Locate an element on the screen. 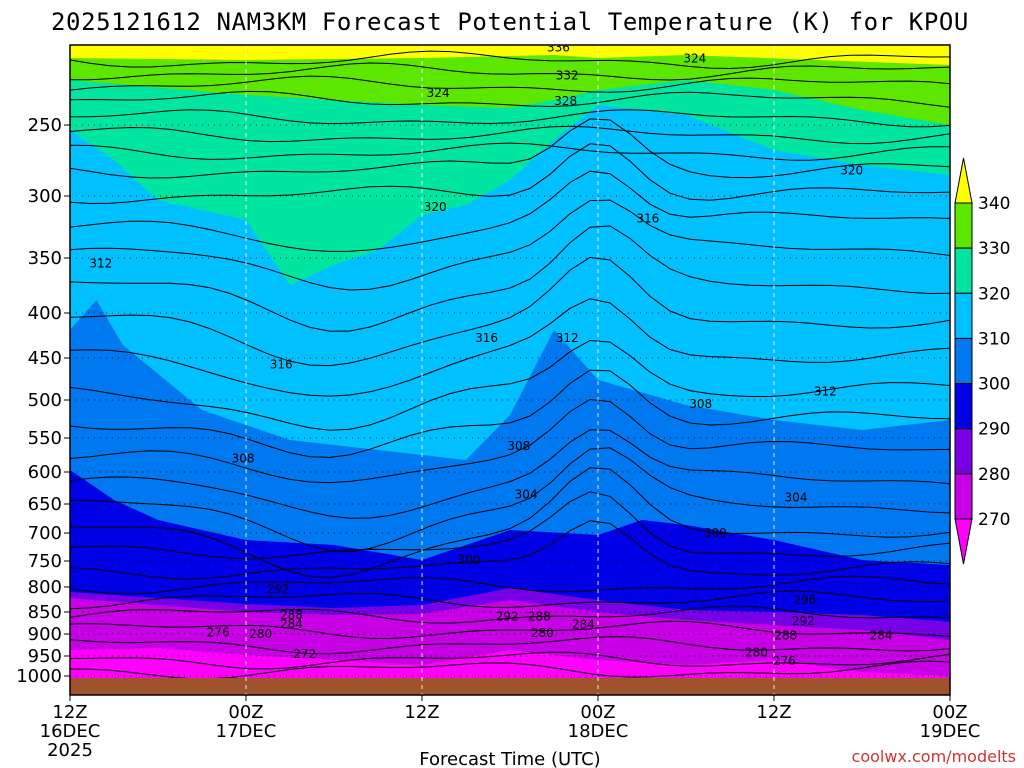  y-tick-label: 850 is located at coordinates (45, 612).